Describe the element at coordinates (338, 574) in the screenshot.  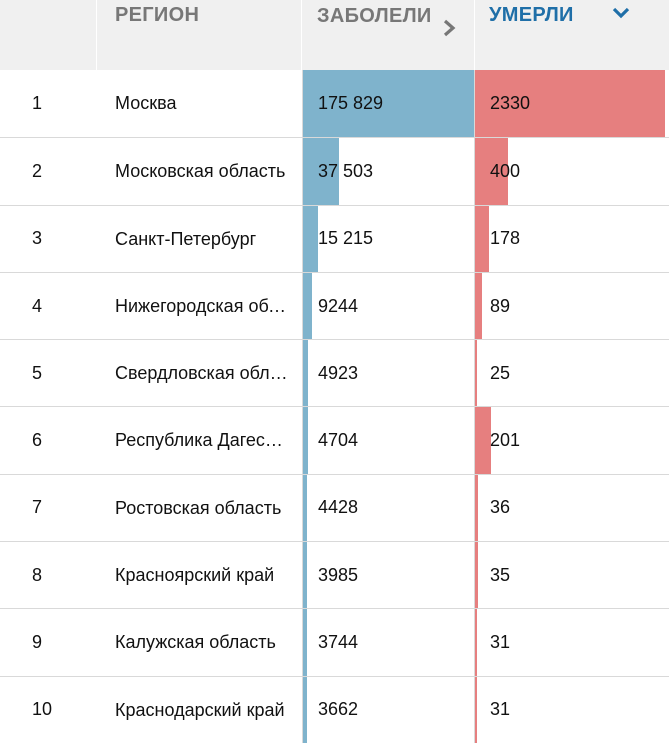
I see `row-cases-value: 3985` at that location.